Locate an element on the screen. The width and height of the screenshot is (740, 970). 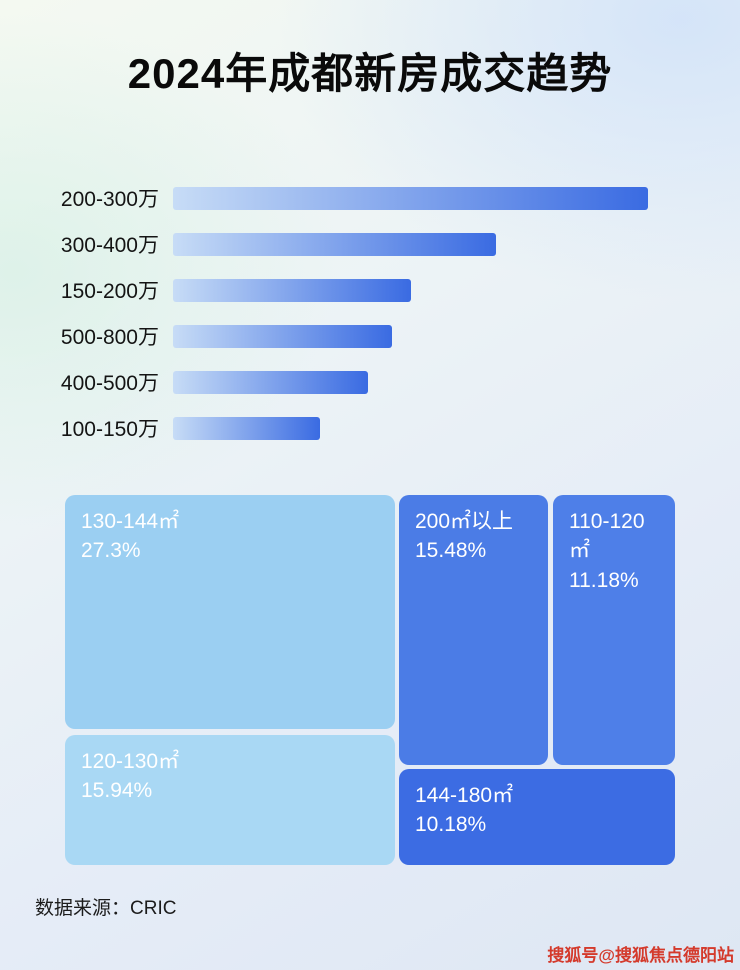
bar-category-label: 100-150万 is located at coordinates (109, 429).